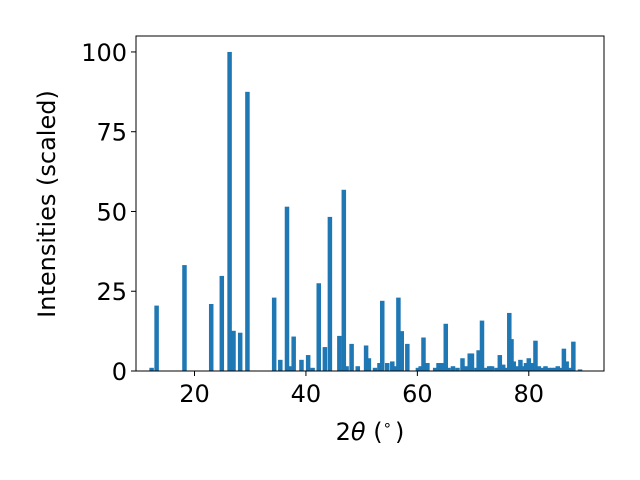 This screenshot has width=640, height=480. Describe the element at coordinates (111, 292) in the screenshot. I see `y-tick-label: 25` at that location.